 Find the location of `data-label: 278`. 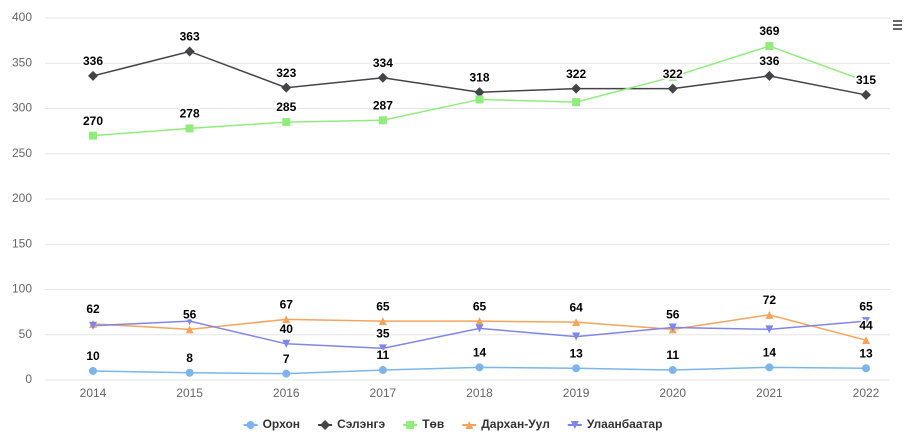

data-label: 278 is located at coordinates (190, 114).